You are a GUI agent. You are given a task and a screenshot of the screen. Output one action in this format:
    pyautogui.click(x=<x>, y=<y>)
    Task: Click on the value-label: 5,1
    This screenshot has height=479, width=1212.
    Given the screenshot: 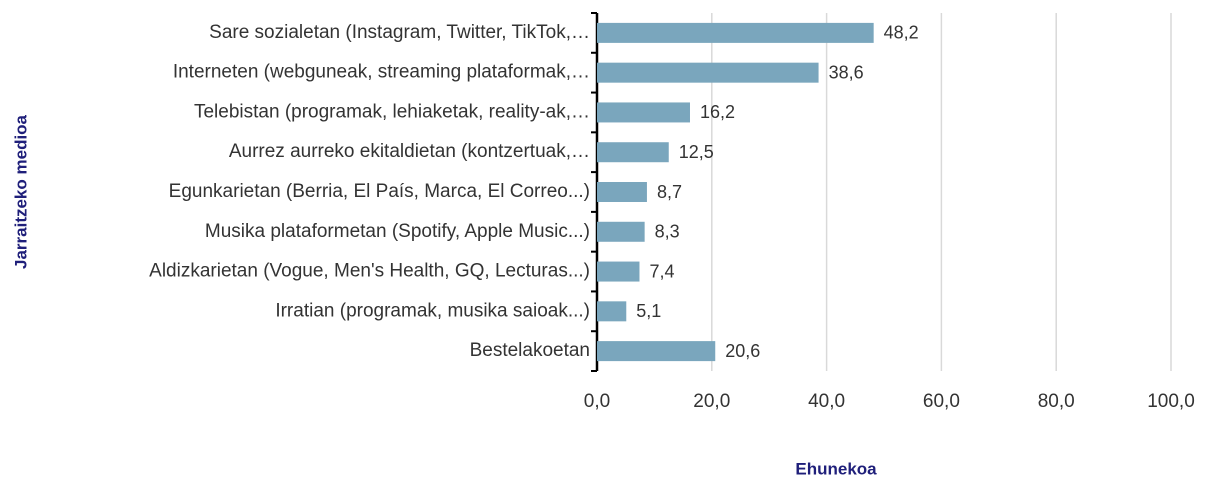 What is the action you would take?
    pyautogui.click(x=648, y=311)
    